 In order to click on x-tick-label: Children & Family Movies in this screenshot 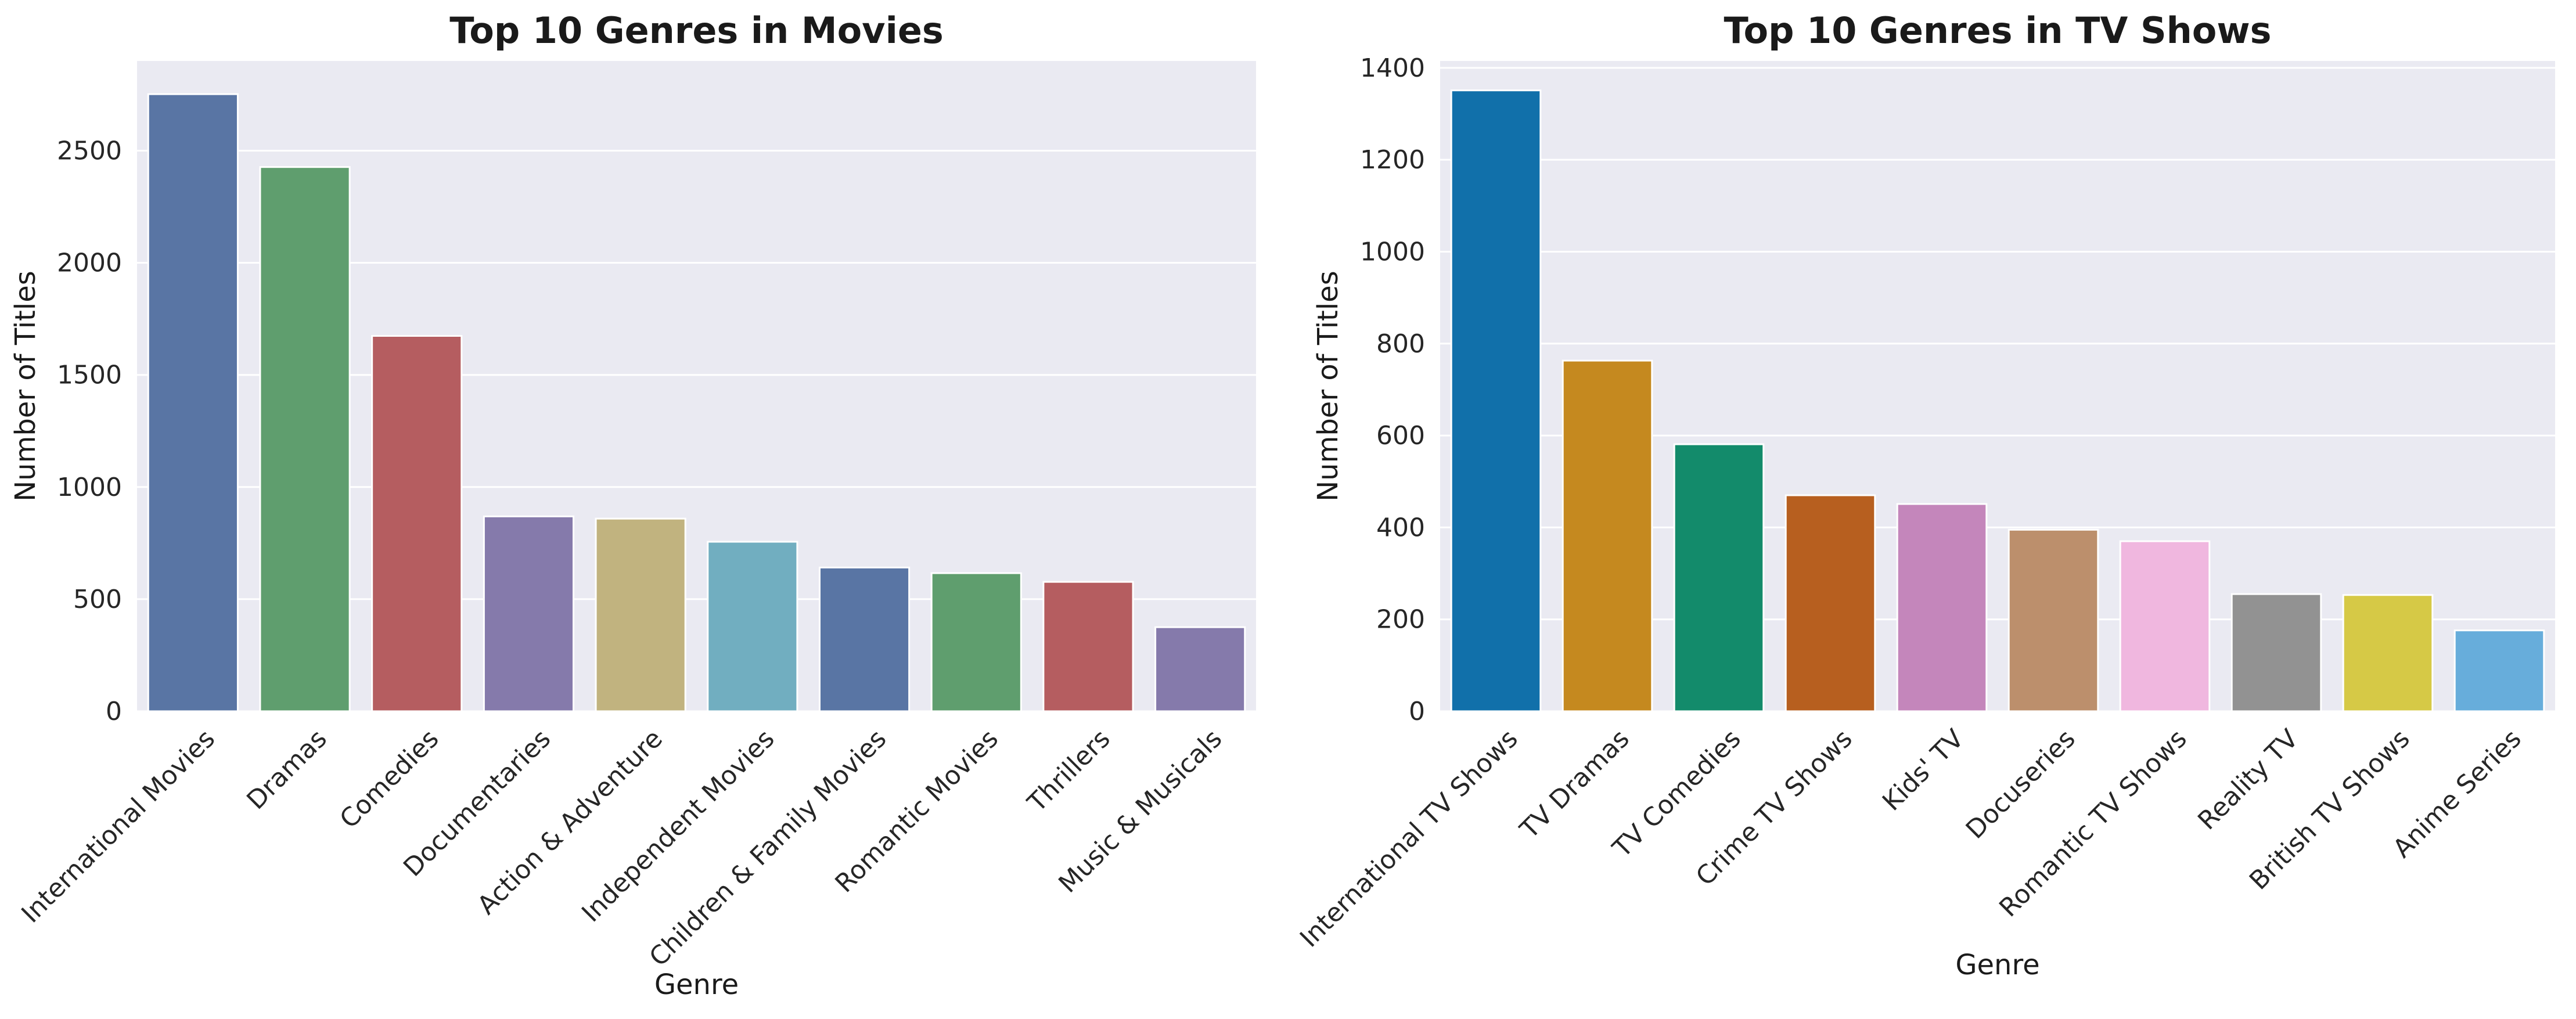, I will do `click(767, 848)`.